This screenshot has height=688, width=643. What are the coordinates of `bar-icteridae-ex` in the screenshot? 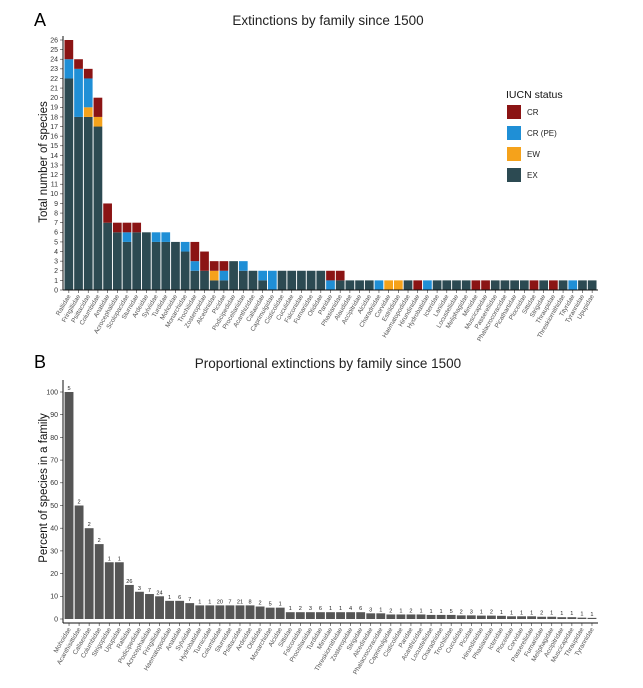 It's located at (437, 285).